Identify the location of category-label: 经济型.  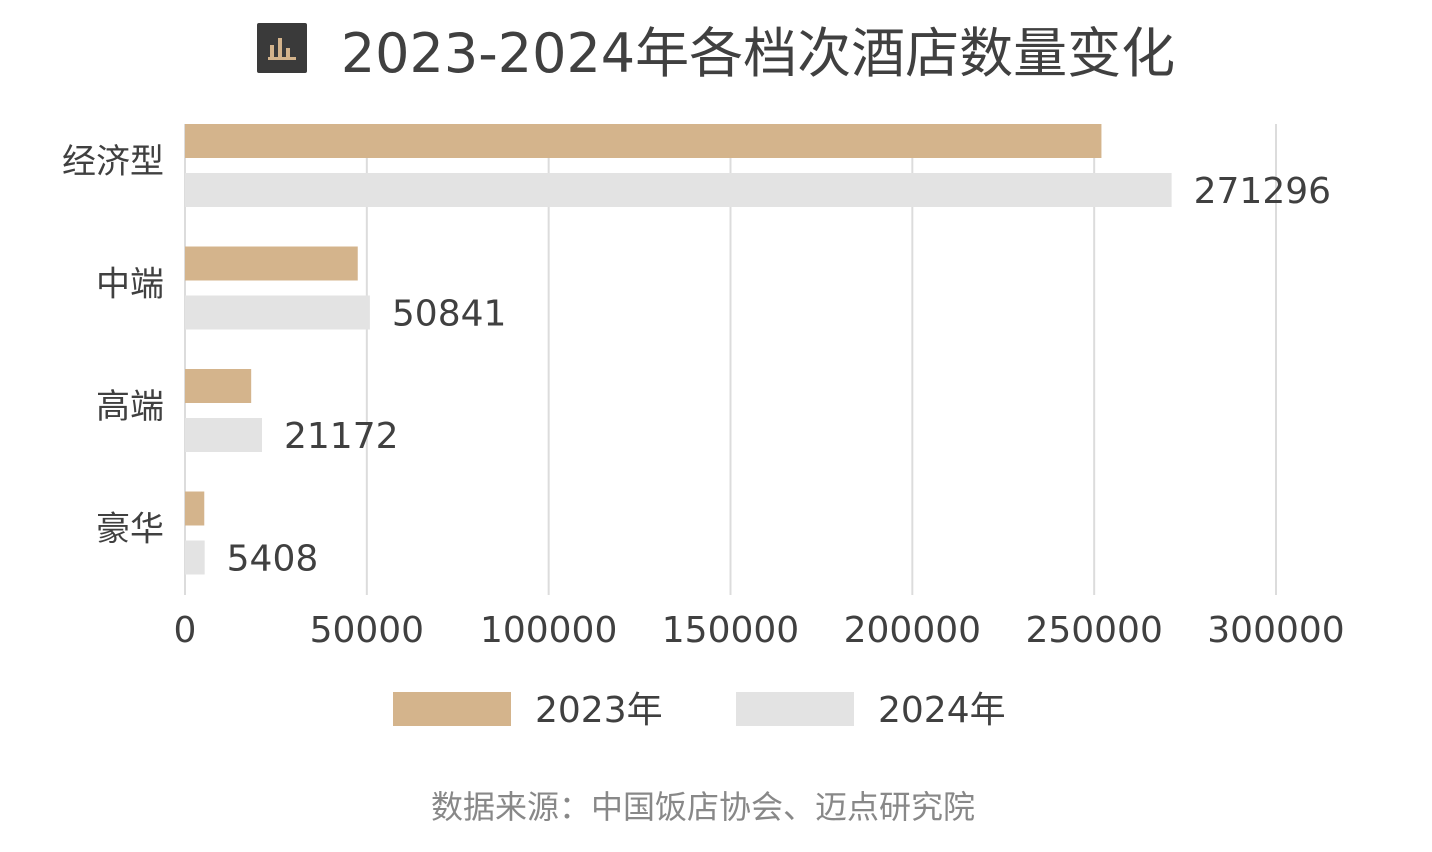
(113, 162).